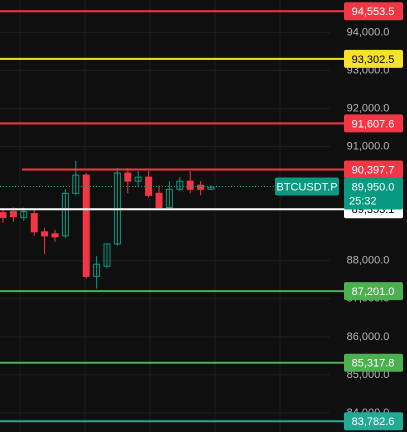 This screenshot has height=432, width=407. I want to click on price-label: 89,950.0, so click(373, 187).